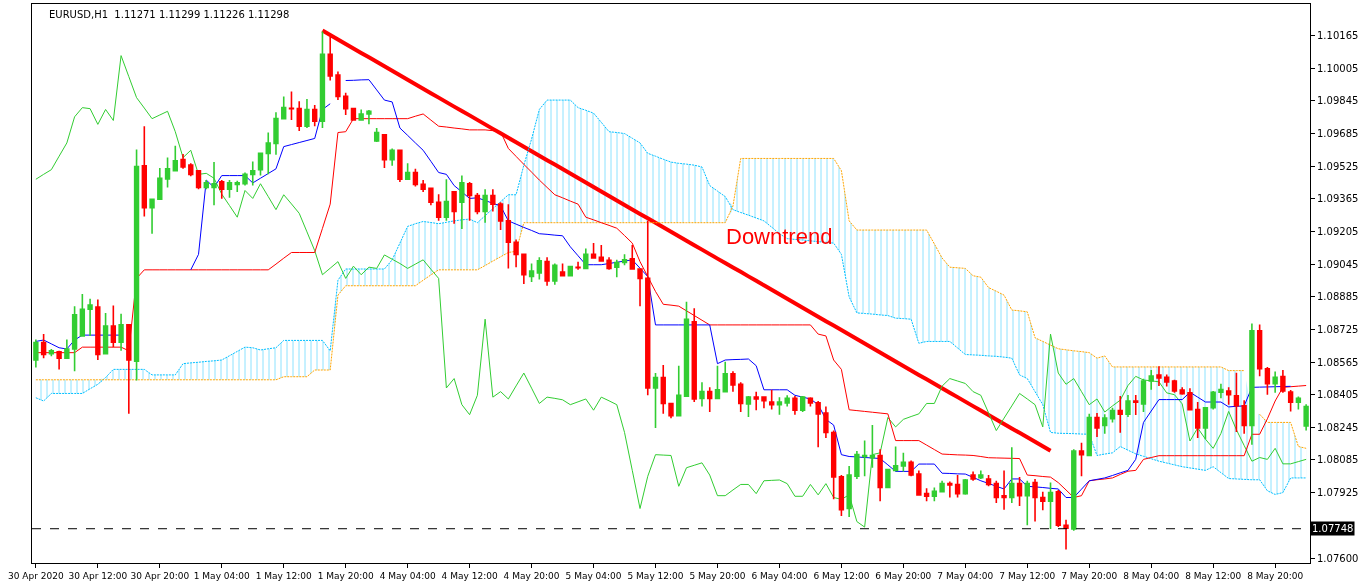 The width and height of the screenshot is (1361, 584). Describe the element at coordinates (36, 575) in the screenshot. I see `x-tick-label: 30 Apr 2020` at that location.